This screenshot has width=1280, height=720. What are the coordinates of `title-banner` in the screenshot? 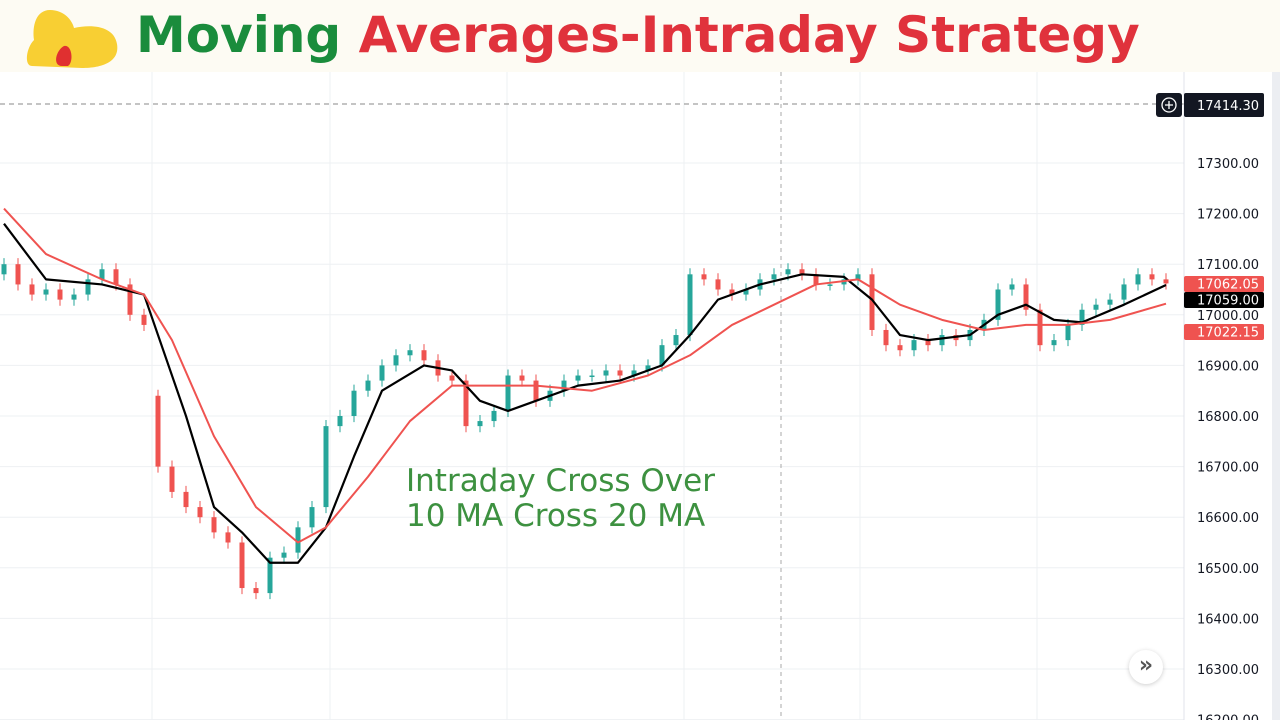 It's located at (640, 36).